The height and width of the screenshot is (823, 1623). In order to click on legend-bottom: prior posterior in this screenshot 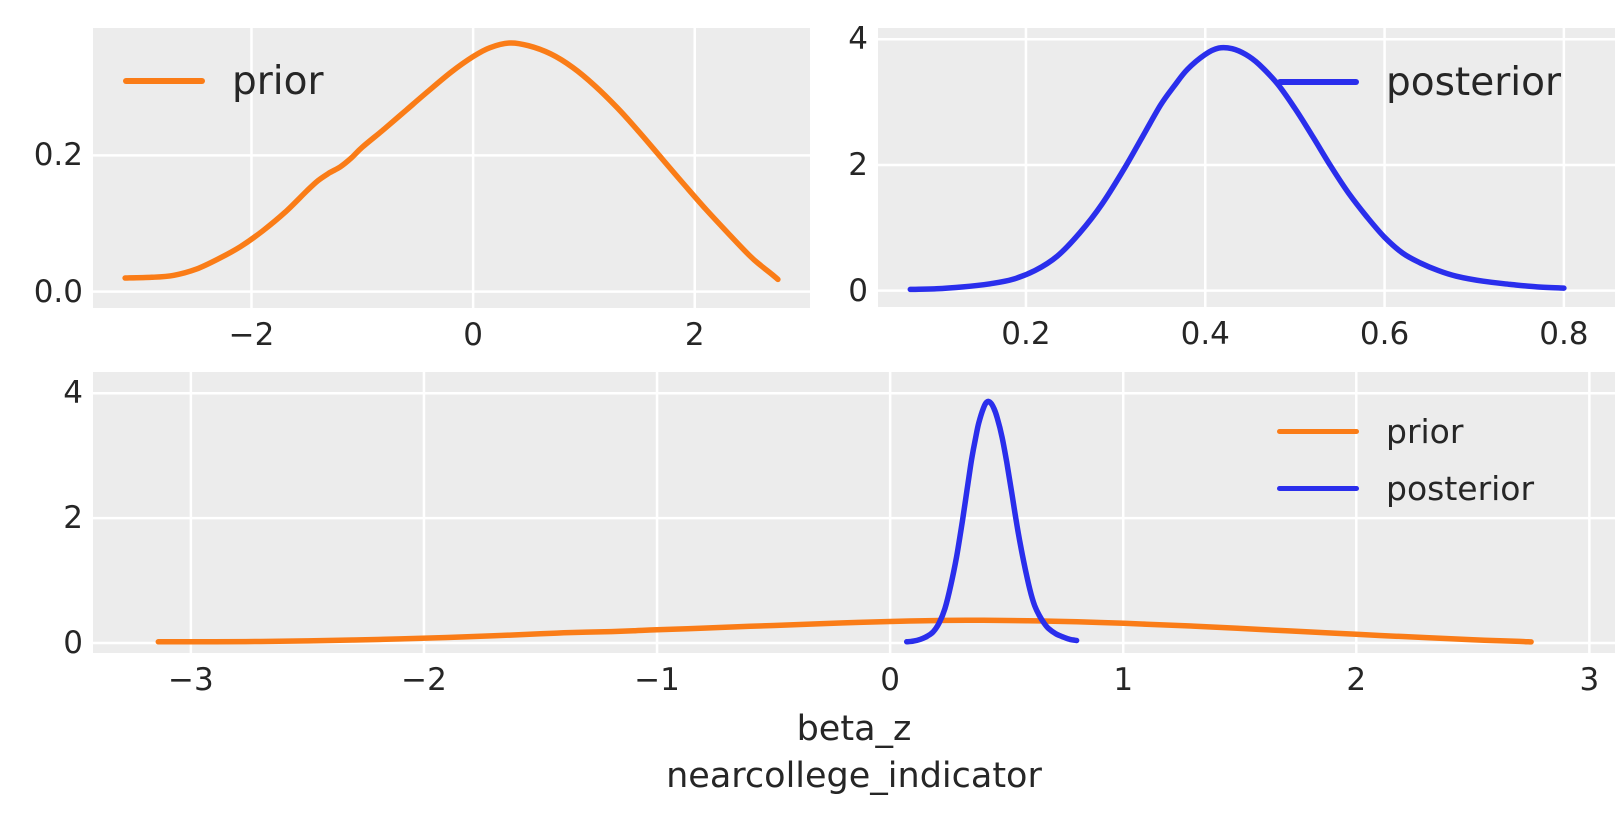, I will do `click(1405, 460)`.